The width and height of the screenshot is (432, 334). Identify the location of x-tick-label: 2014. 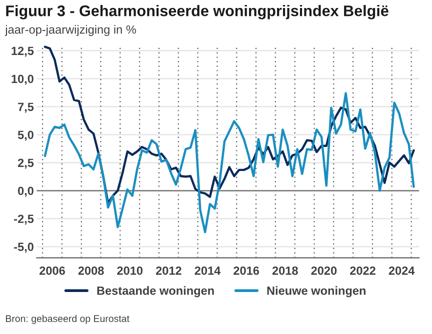
(207, 270).